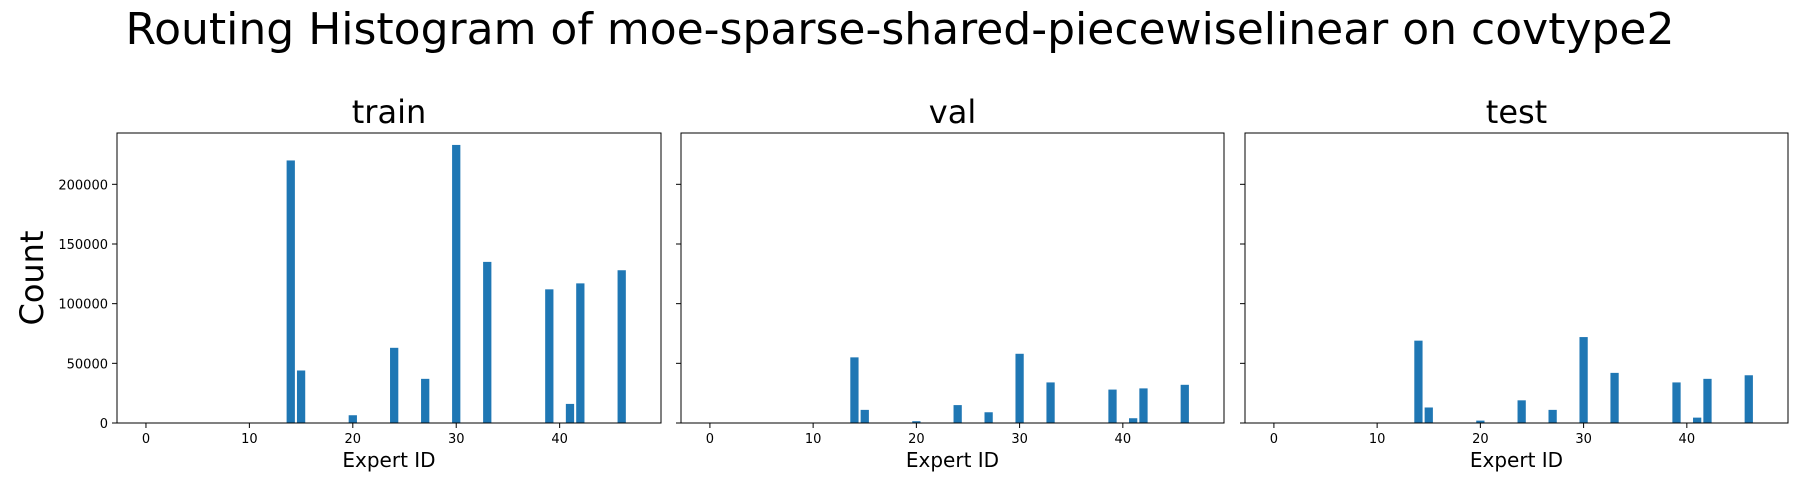 The image size is (1800, 500). Describe the element at coordinates (1516, 460) in the screenshot. I see `x-axis-label-test: Expert ID` at that location.